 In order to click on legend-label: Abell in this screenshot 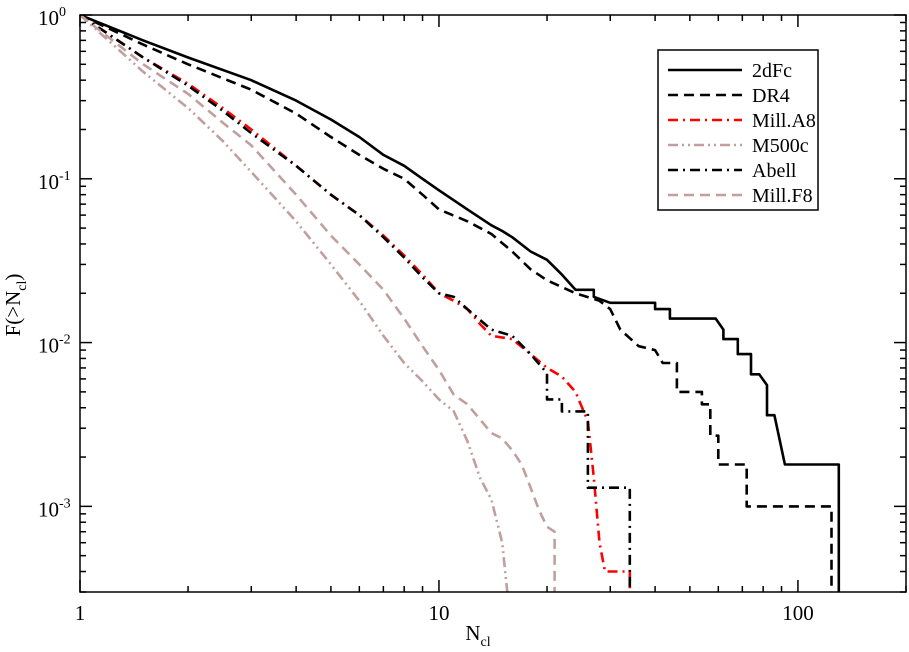, I will do `click(774, 171)`.